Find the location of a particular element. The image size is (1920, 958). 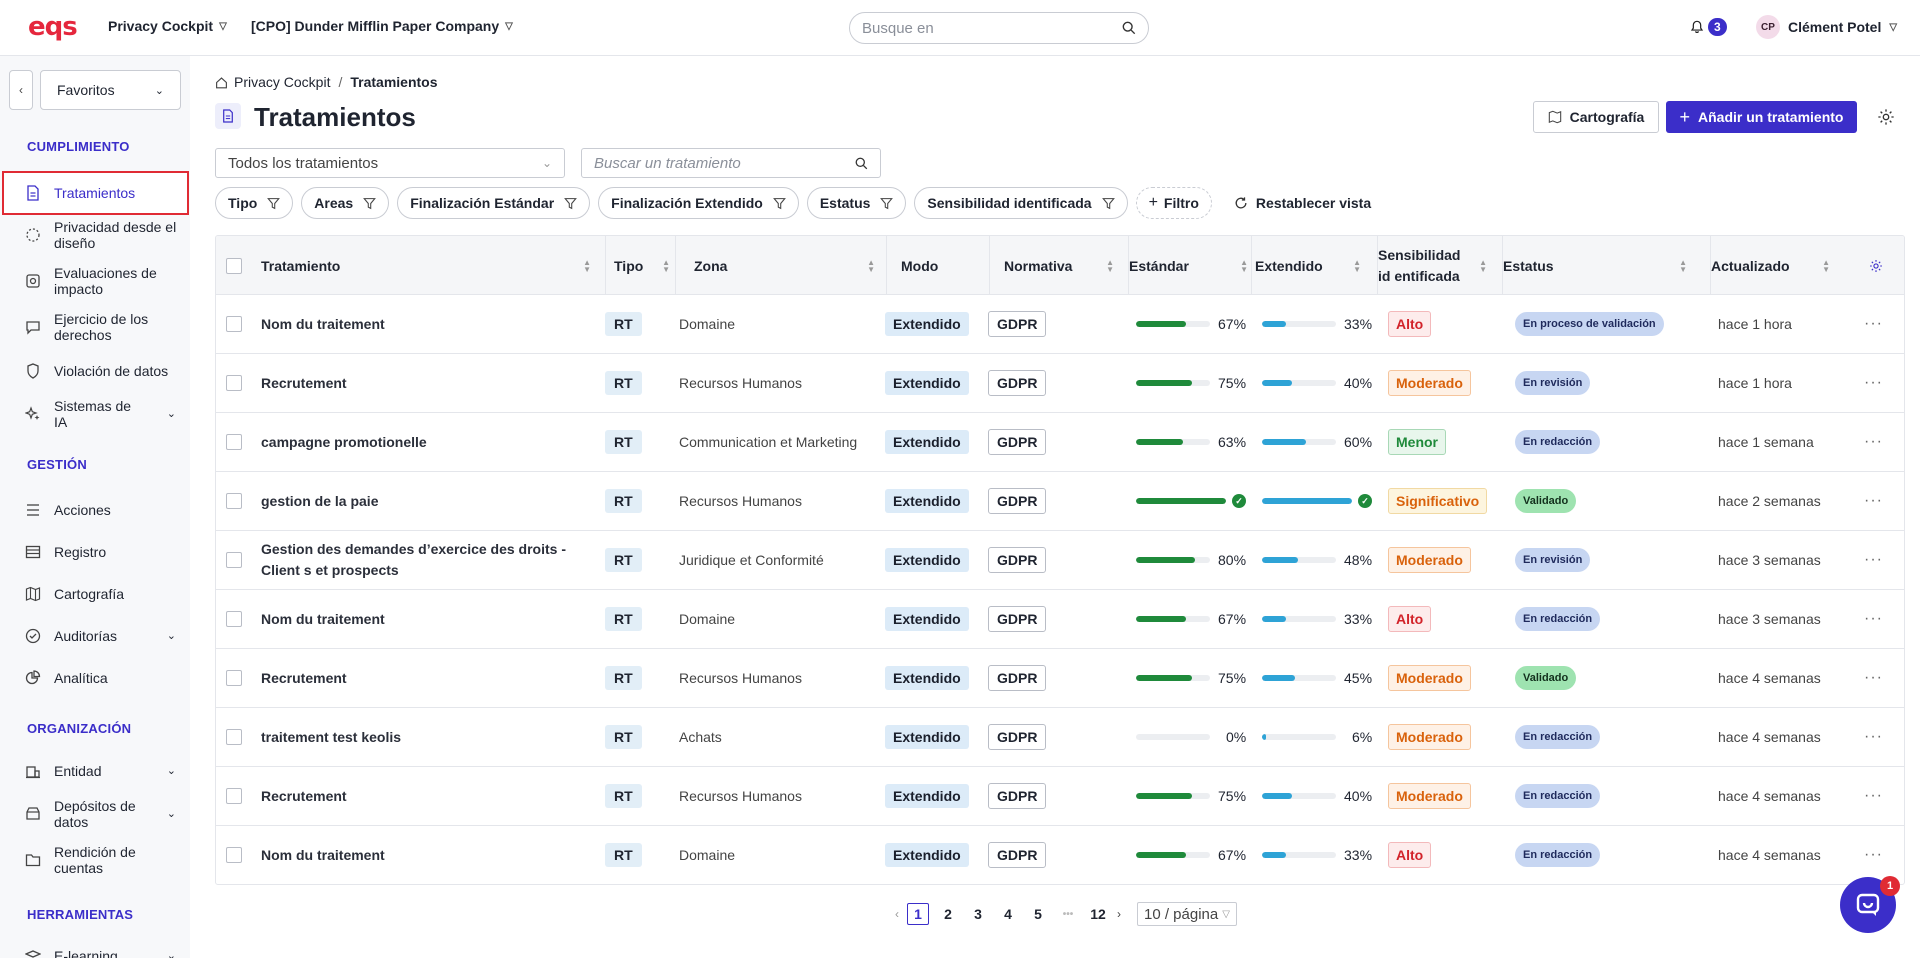

tratamiento-cell: gestion de la paie is located at coordinates (428, 501).